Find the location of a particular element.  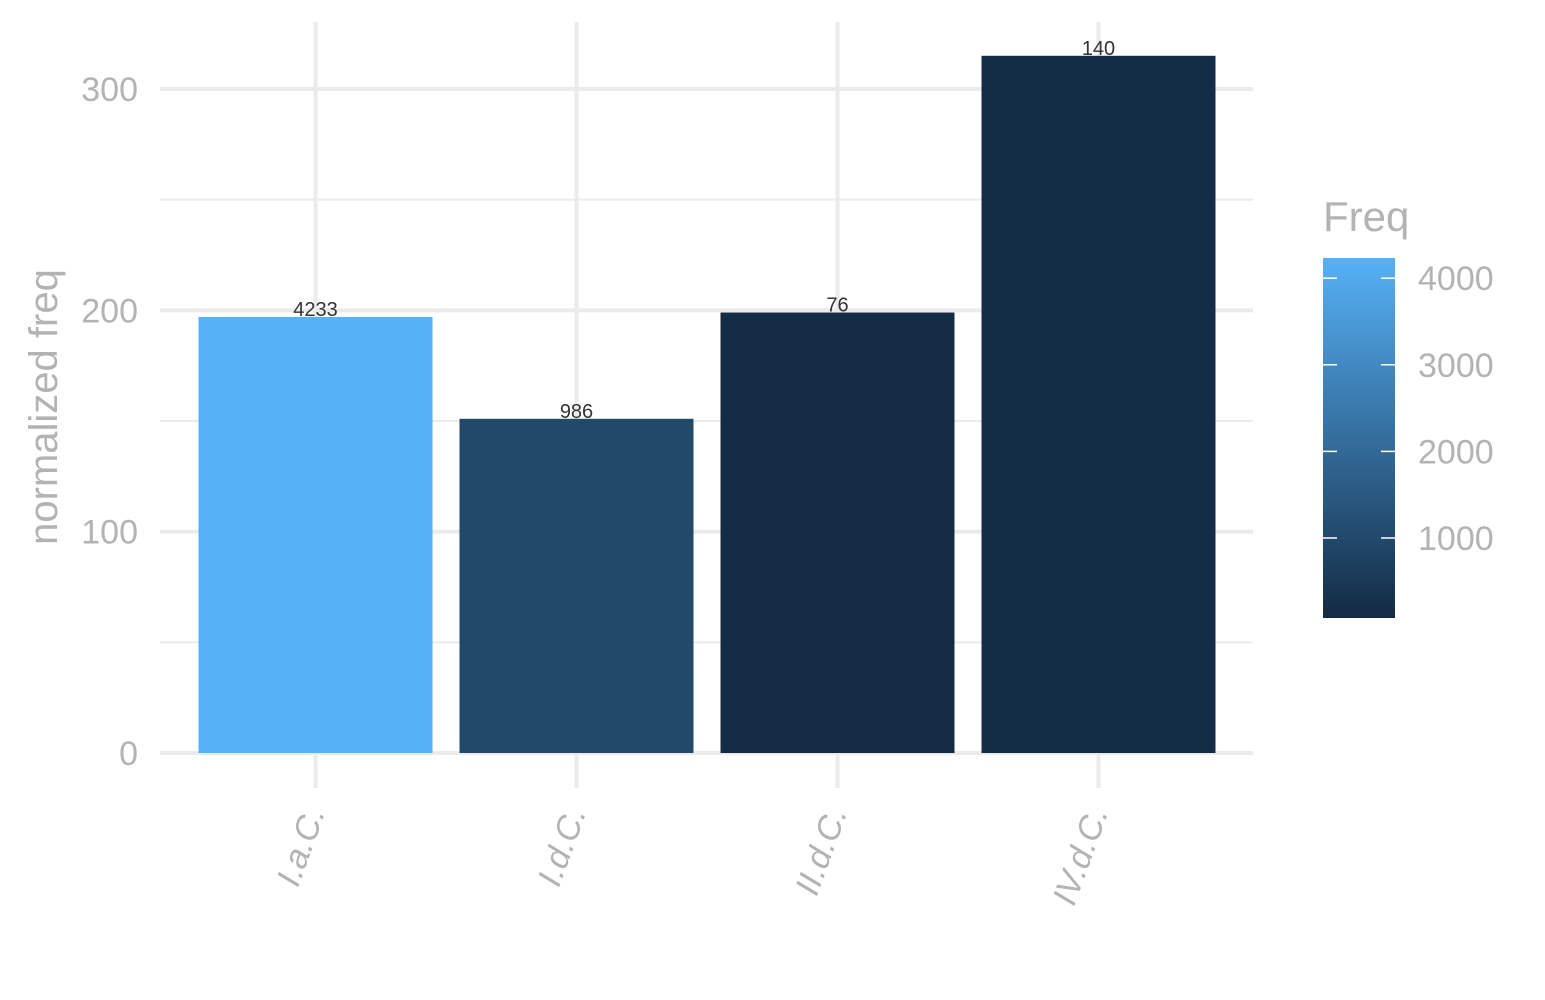

x-tick-label: II.d.C. is located at coordinates (821, 851).